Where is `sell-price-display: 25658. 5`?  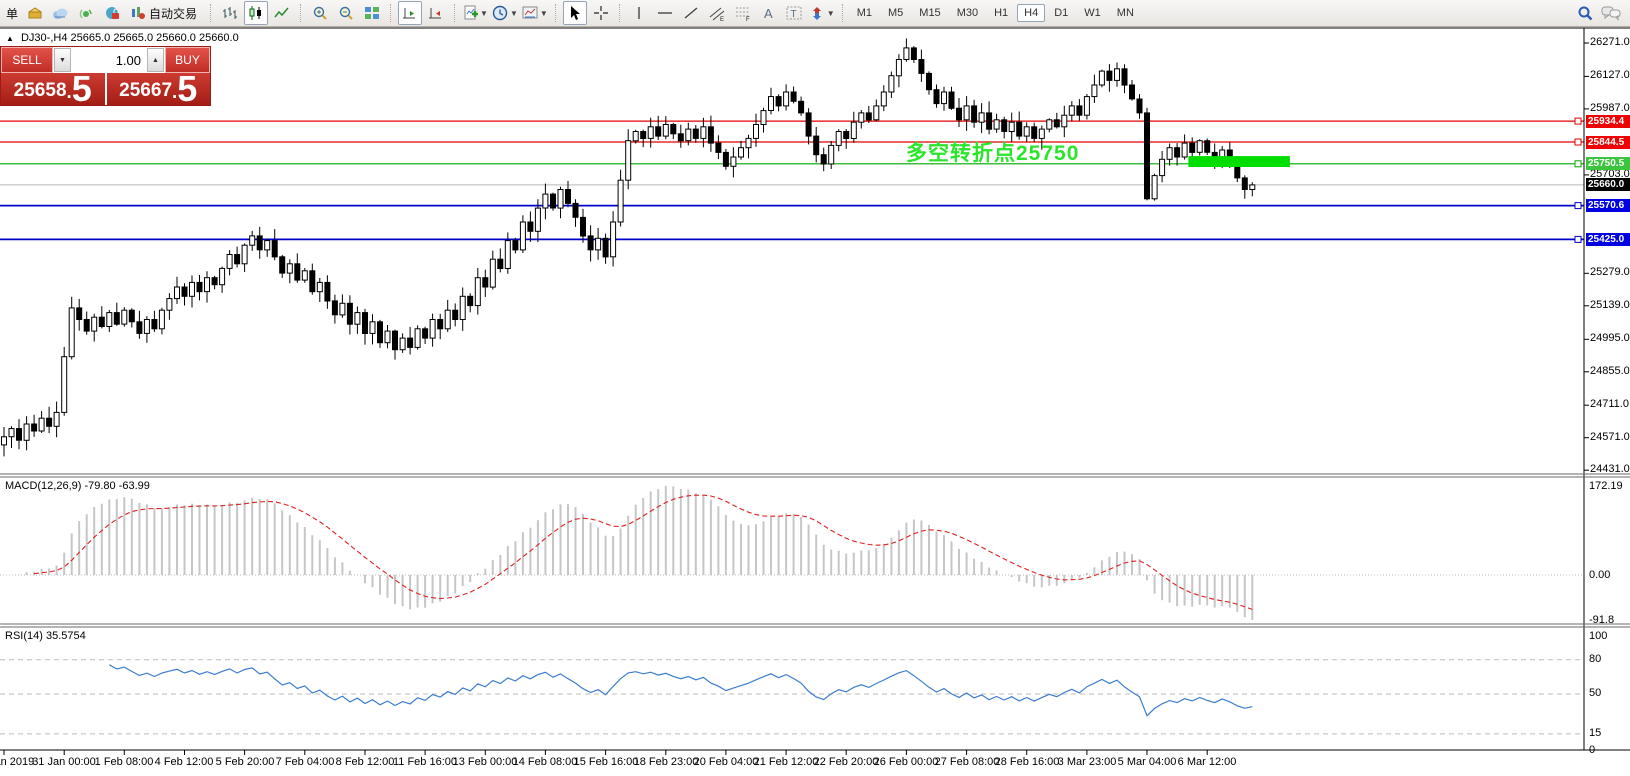
sell-price-display: 25658. 5 is located at coordinates (54, 89).